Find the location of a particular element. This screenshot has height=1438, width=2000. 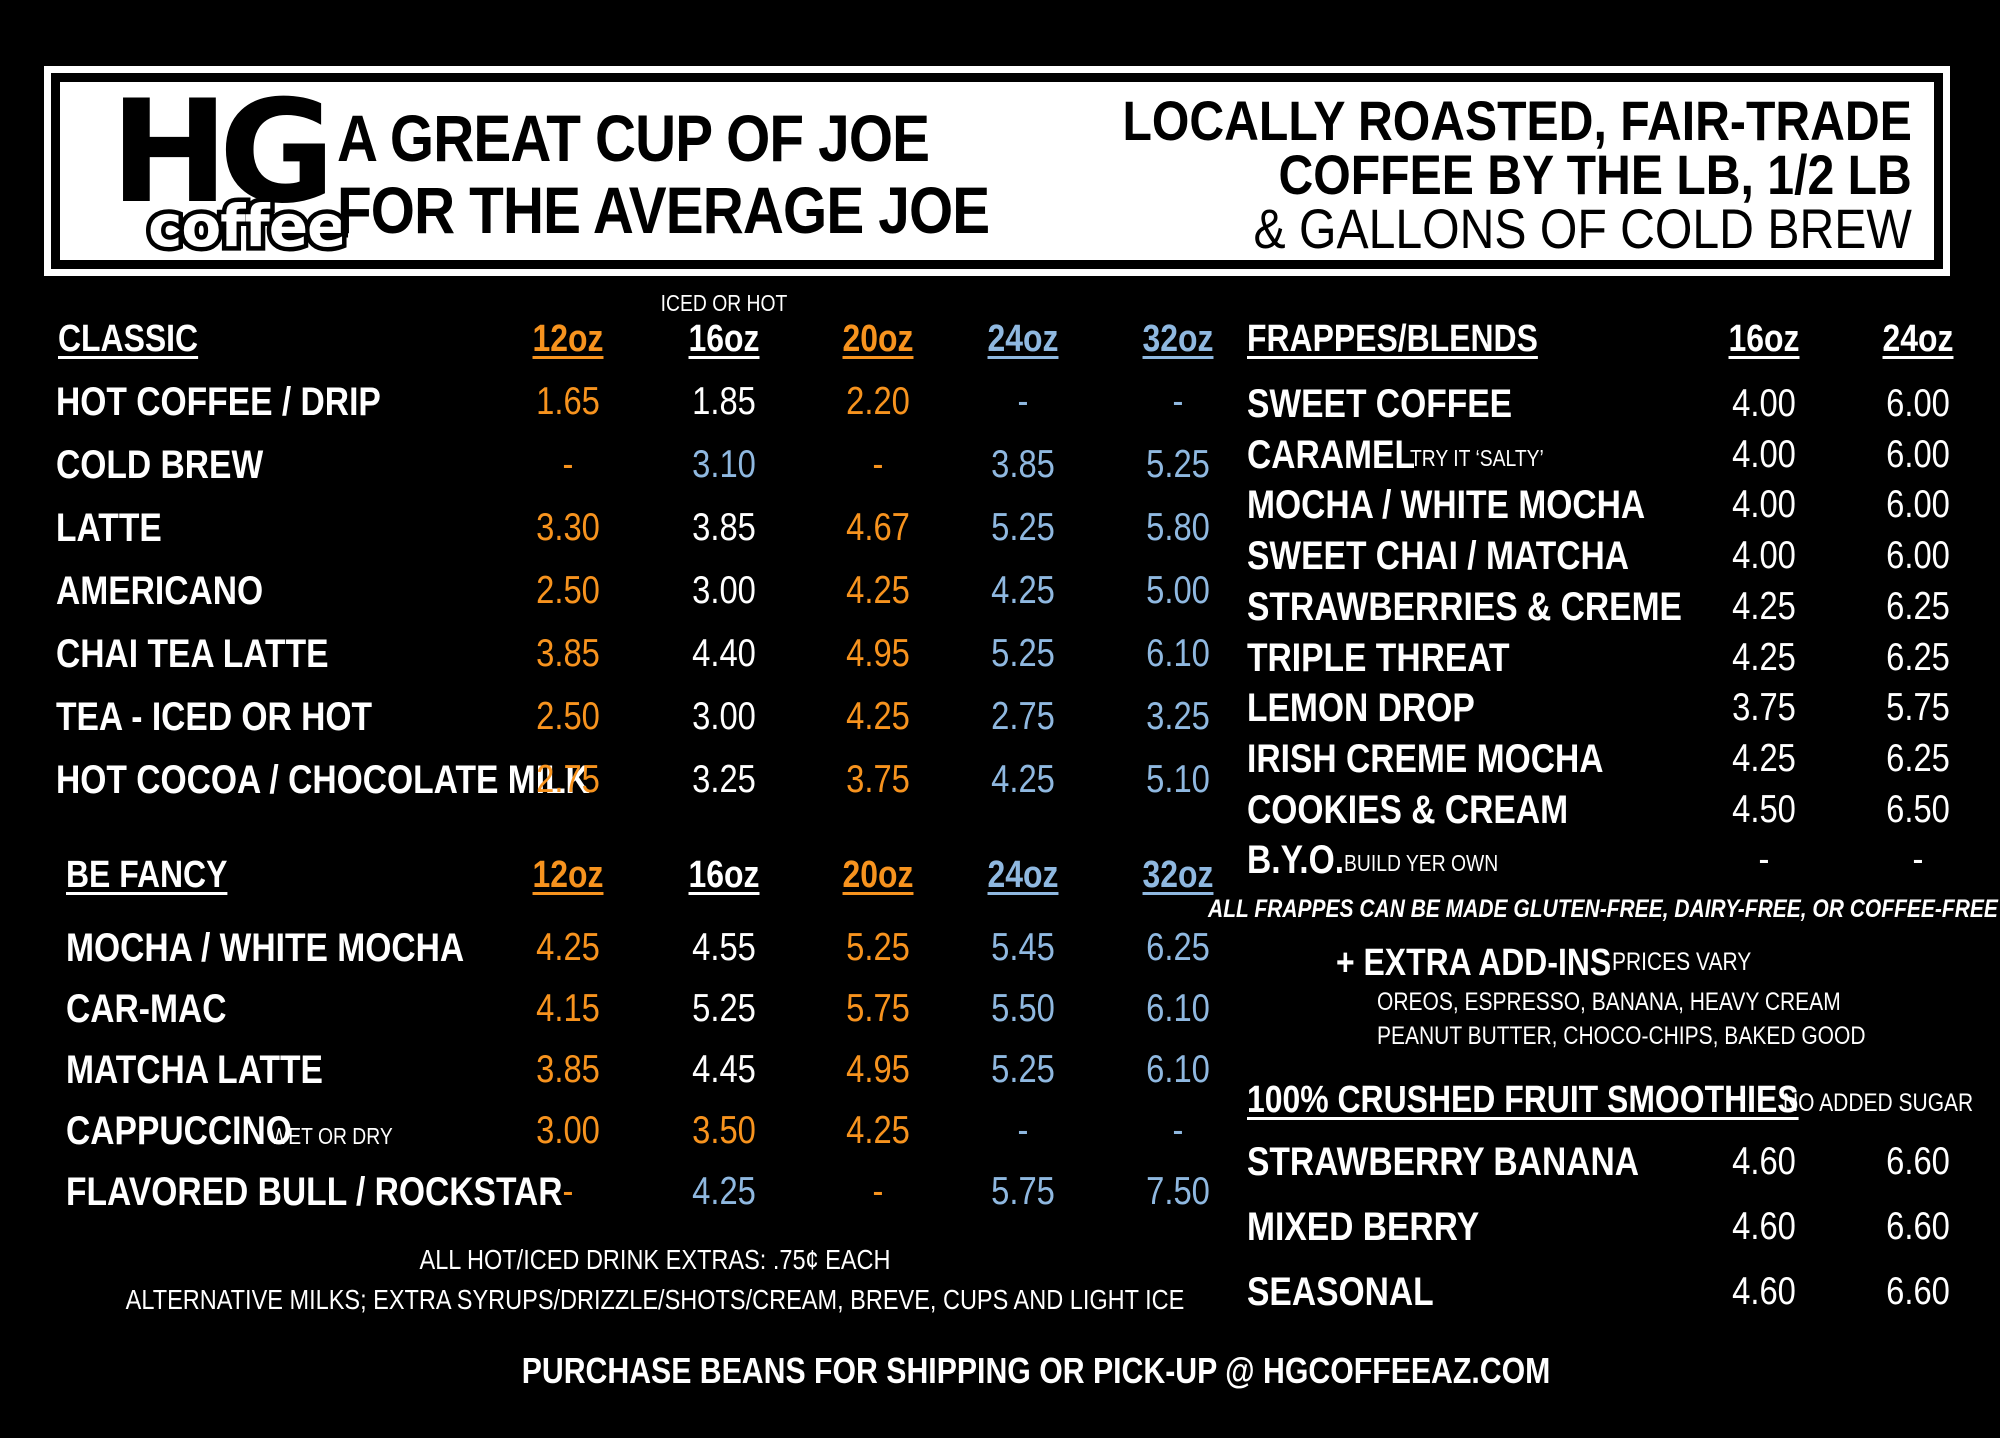

frappe-item-price: 4.50 is located at coordinates (1764, 809).